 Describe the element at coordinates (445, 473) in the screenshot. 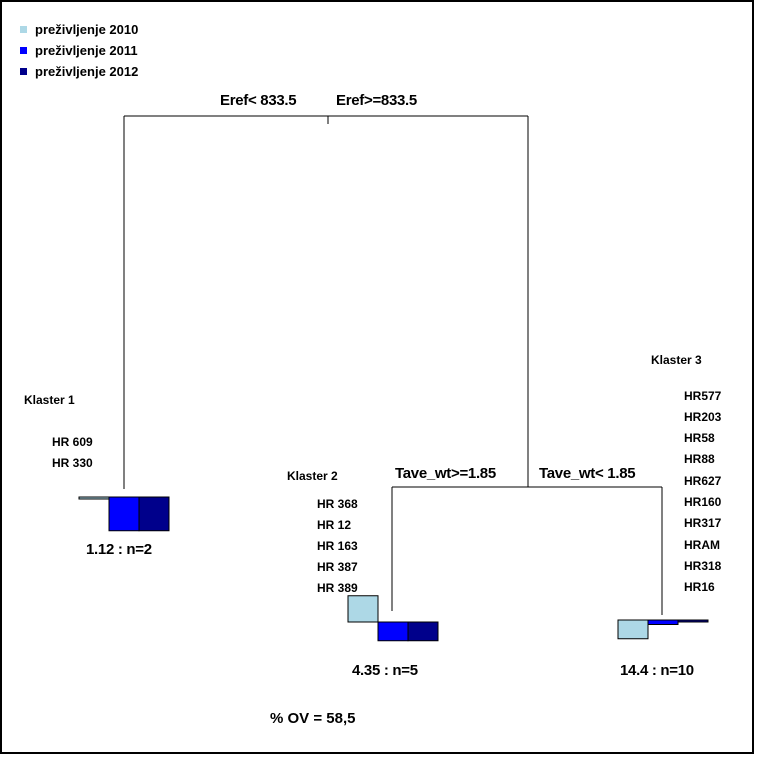

I see `right-split-left-label: Tave_wt>=1.85` at that location.